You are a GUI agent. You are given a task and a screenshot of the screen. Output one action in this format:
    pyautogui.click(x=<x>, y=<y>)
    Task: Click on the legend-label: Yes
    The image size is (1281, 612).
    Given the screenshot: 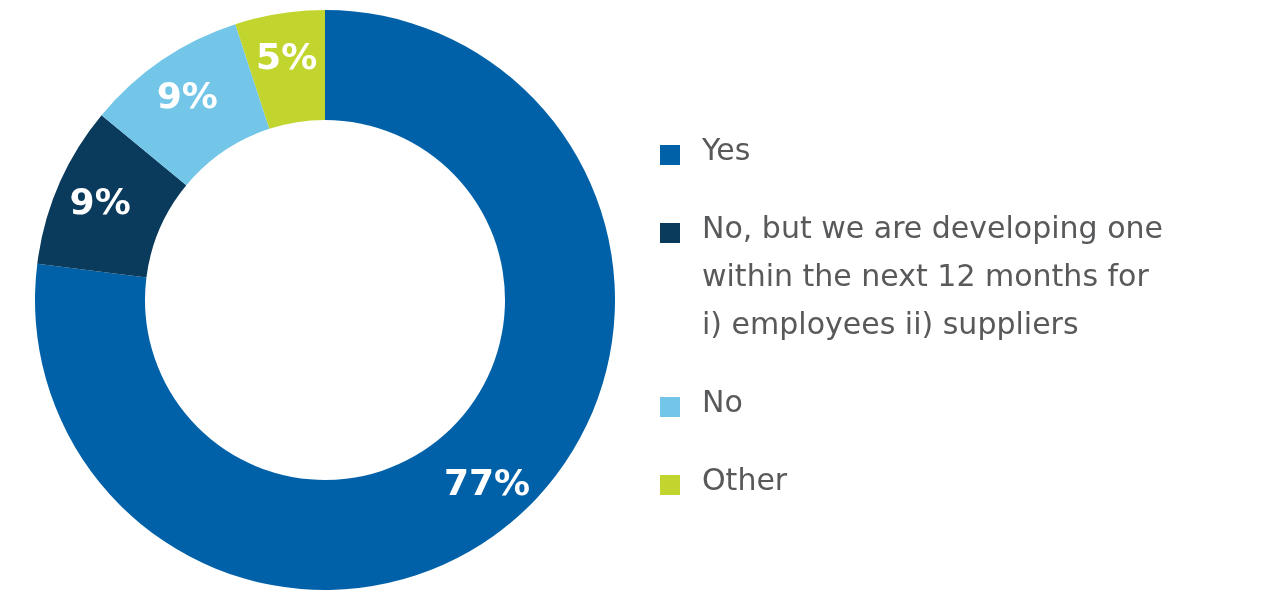 What is the action you would take?
    pyautogui.click(x=726, y=149)
    